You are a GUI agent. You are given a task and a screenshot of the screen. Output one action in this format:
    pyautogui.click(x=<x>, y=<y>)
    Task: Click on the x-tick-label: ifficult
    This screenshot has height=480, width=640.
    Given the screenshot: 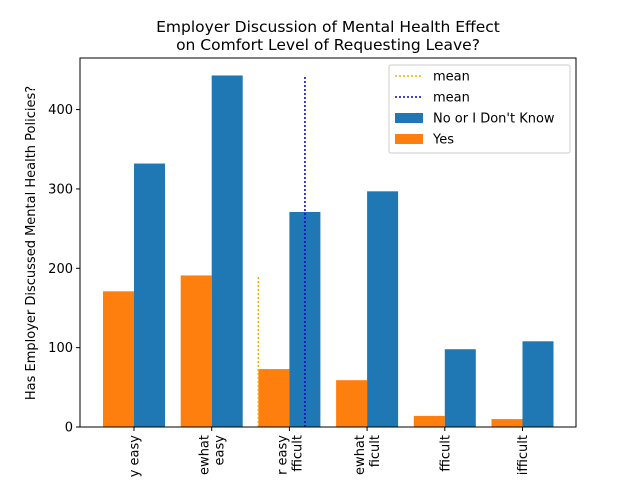 What is the action you would take?
    pyautogui.click(x=523, y=455)
    